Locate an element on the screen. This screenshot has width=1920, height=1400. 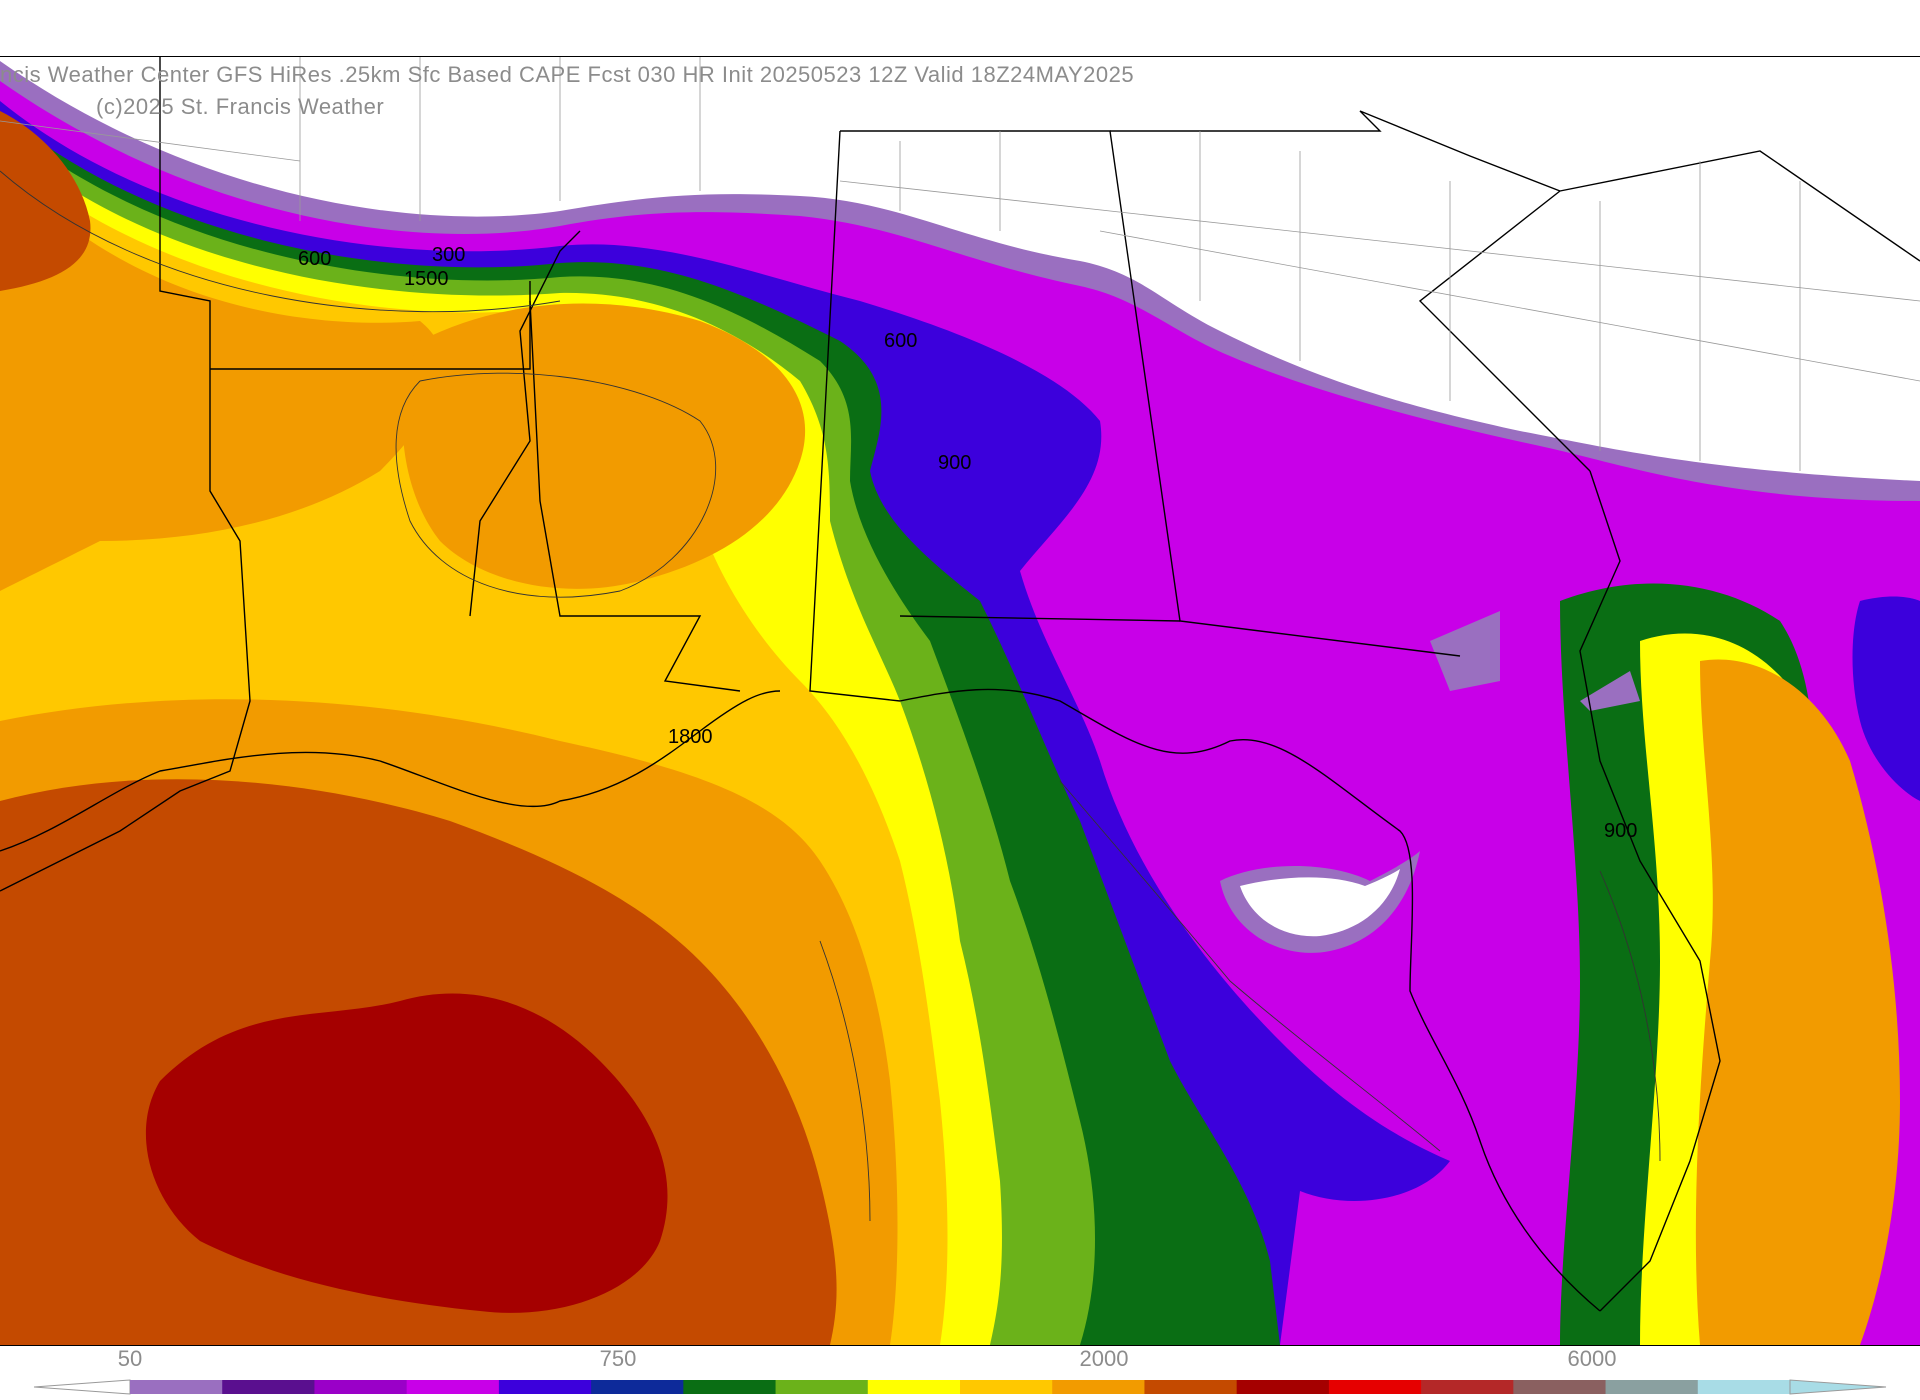
colorbar-left-arrow is located at coordinates (82, 1387).